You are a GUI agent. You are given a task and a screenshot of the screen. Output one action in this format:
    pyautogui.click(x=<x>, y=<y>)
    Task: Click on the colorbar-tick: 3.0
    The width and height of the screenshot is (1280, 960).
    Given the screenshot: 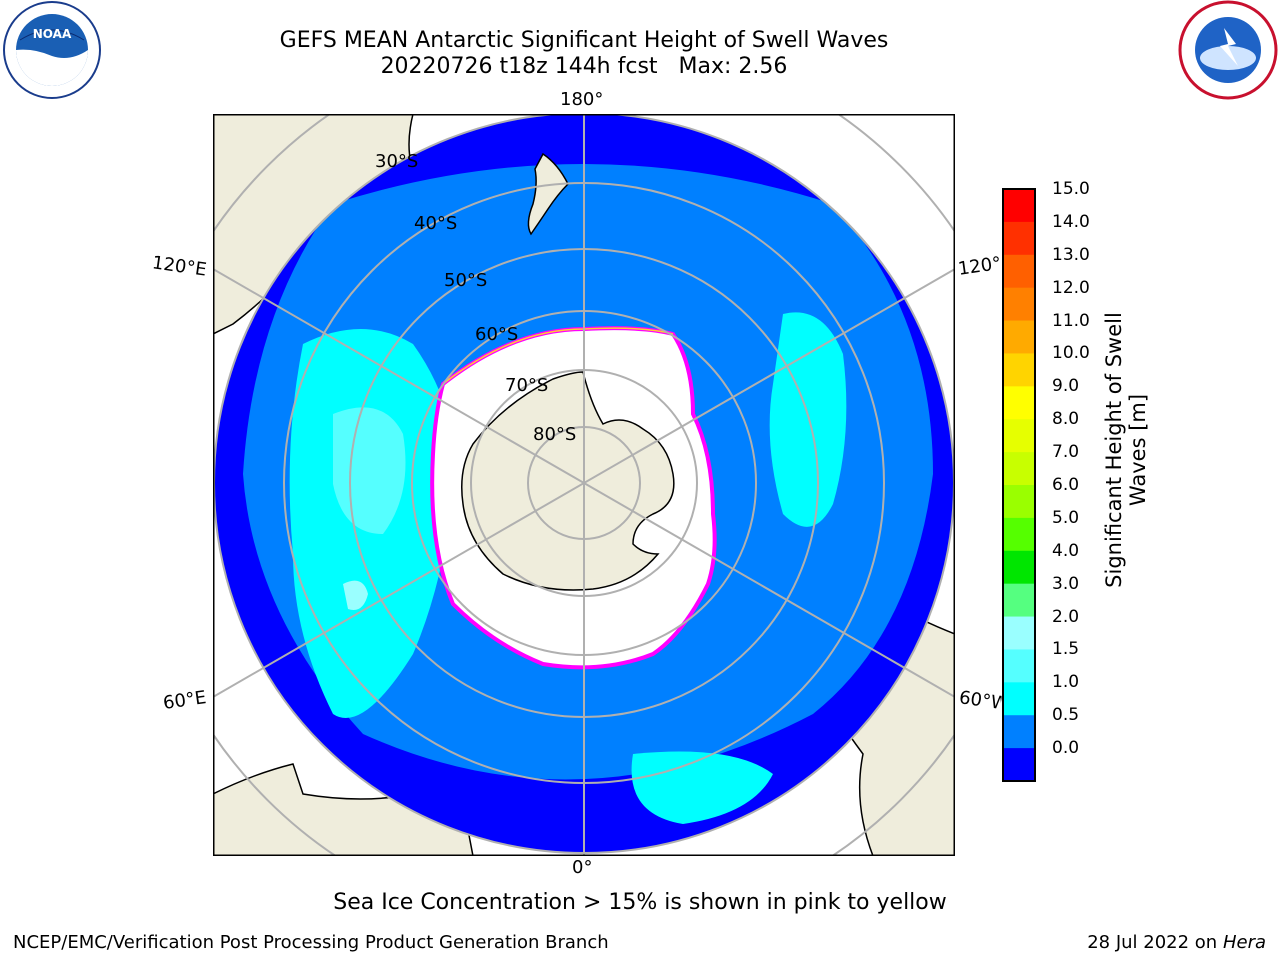 What is the action you would take?
    pyautogui.click(x=1066, y=583)
    